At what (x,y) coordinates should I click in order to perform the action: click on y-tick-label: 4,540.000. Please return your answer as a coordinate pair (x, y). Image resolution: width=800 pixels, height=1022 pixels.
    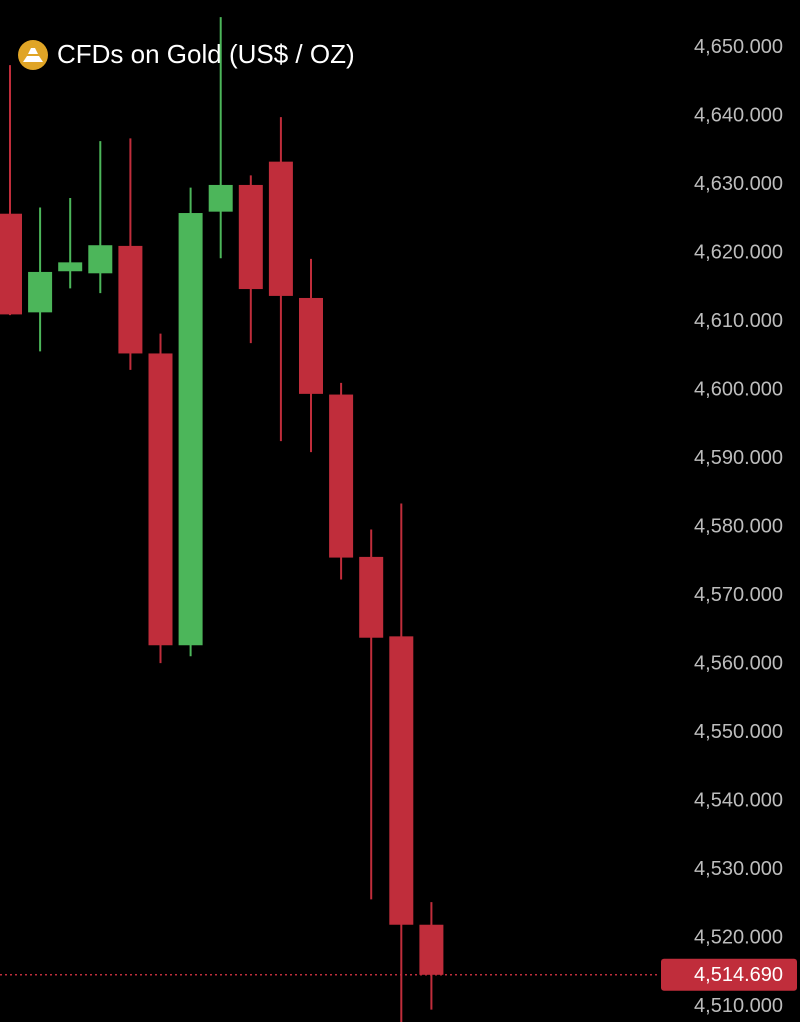
    Looking at the image, I should click on (738, 801).